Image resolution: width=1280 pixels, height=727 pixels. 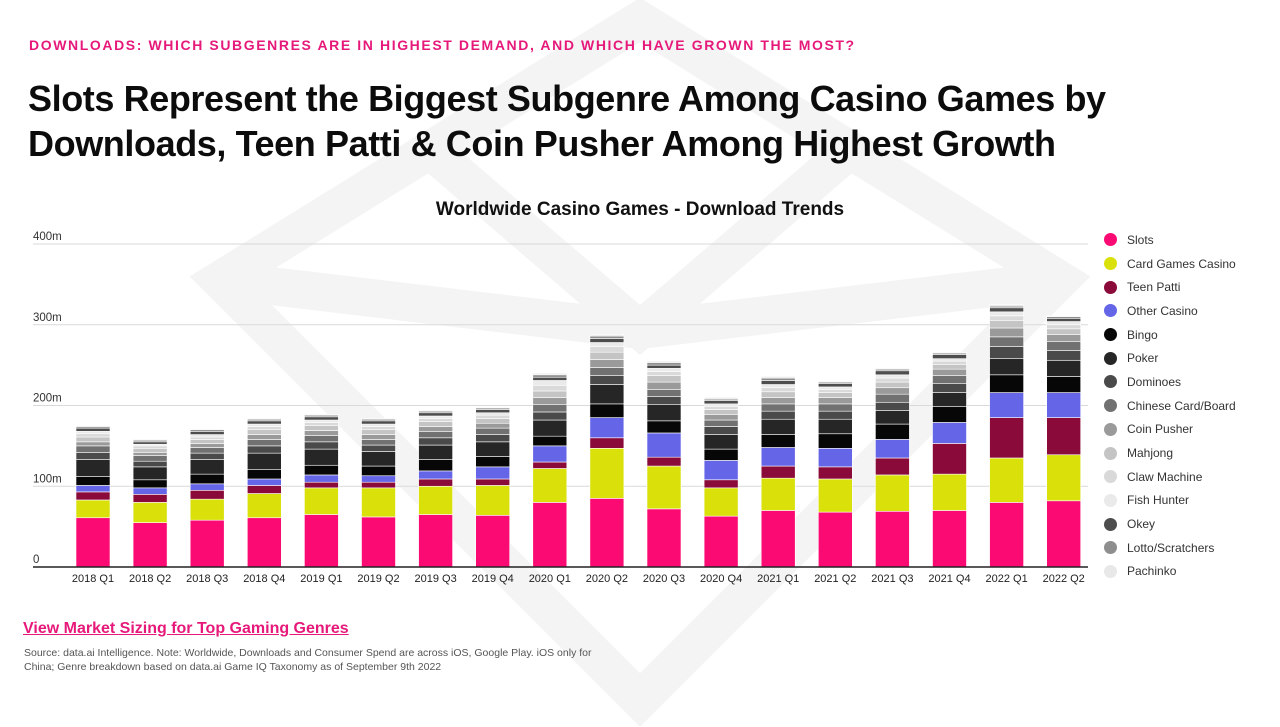 I want to click on x-tick-label: 2020 Q4, so click(x=721, y=579).